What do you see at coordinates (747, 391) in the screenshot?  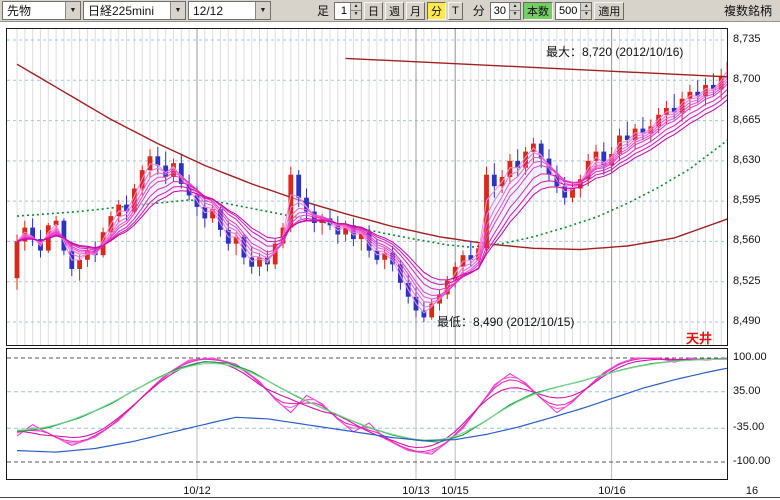 I see `oscillator-axis-label: 35.00` at bounding box center [747, 391].